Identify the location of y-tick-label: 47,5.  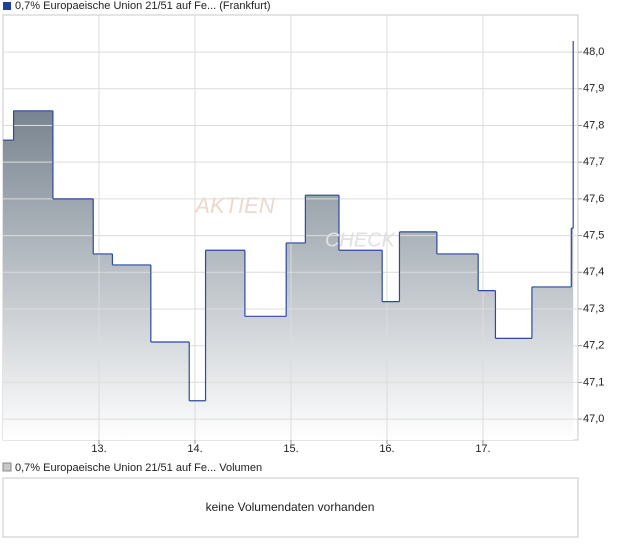
(593, 235).